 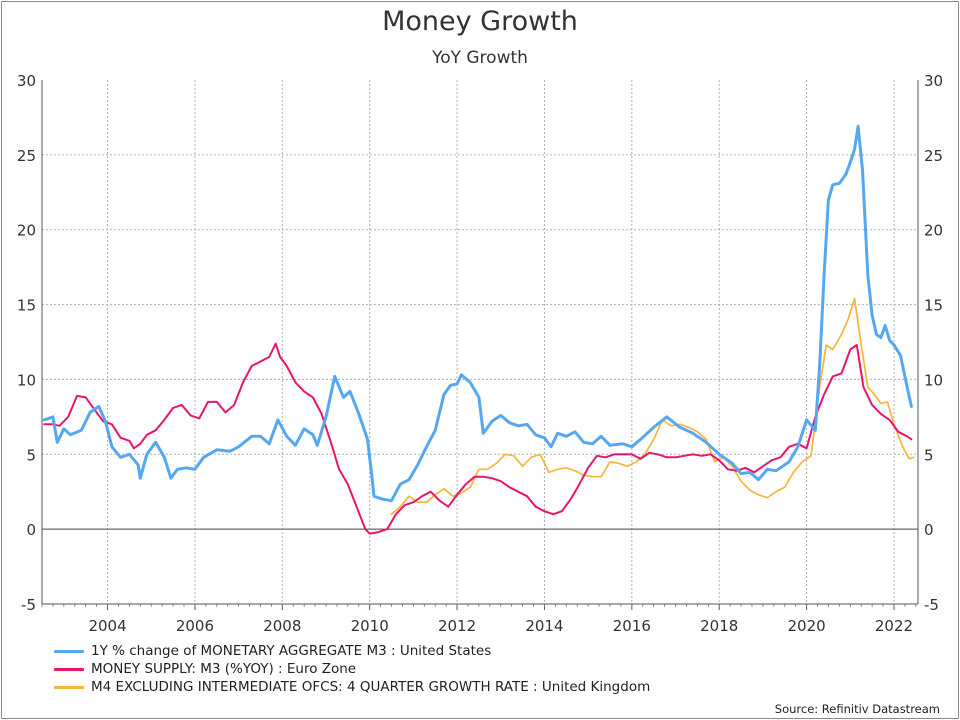 What do you see at coordinates (929, 455) in the screenshot?
I see `y-tick-label-right: 5` at bounding box center [929, 455].